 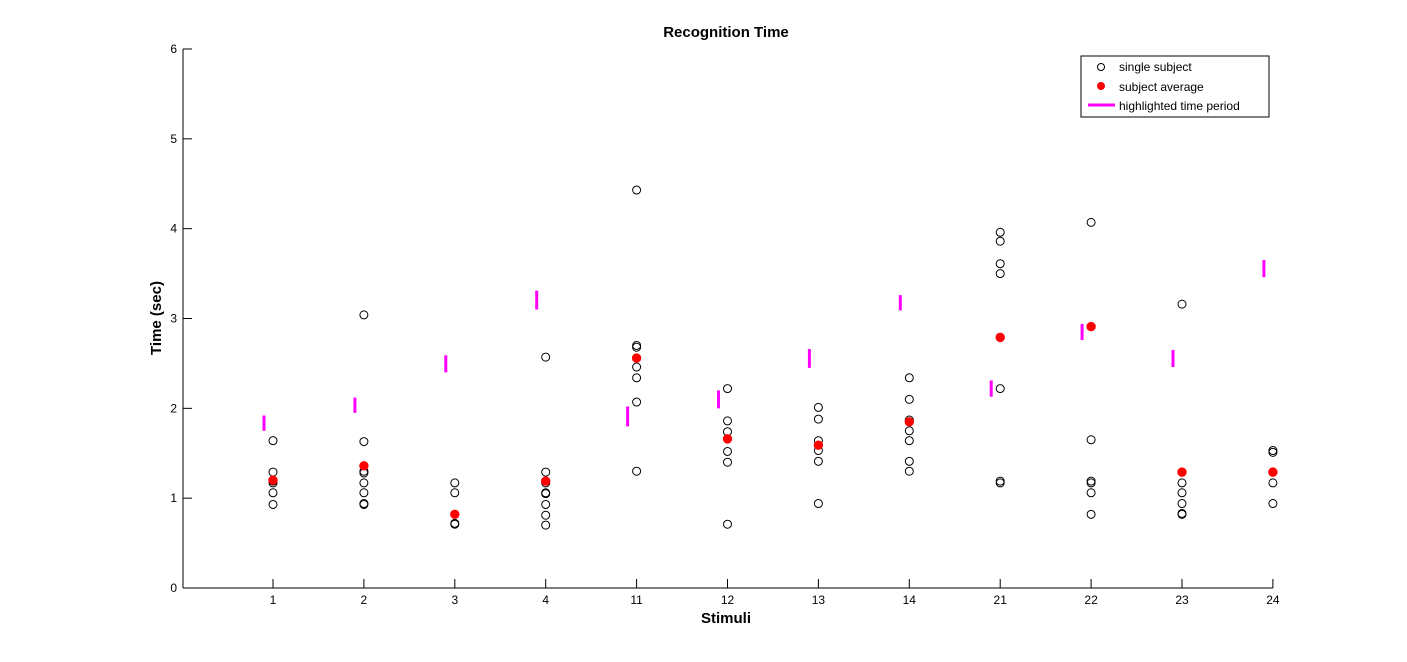 What do you see at coordinates (173, 229) in the screenshot?
I see `y-tick-label: 4` at bounding box center [173, 229].